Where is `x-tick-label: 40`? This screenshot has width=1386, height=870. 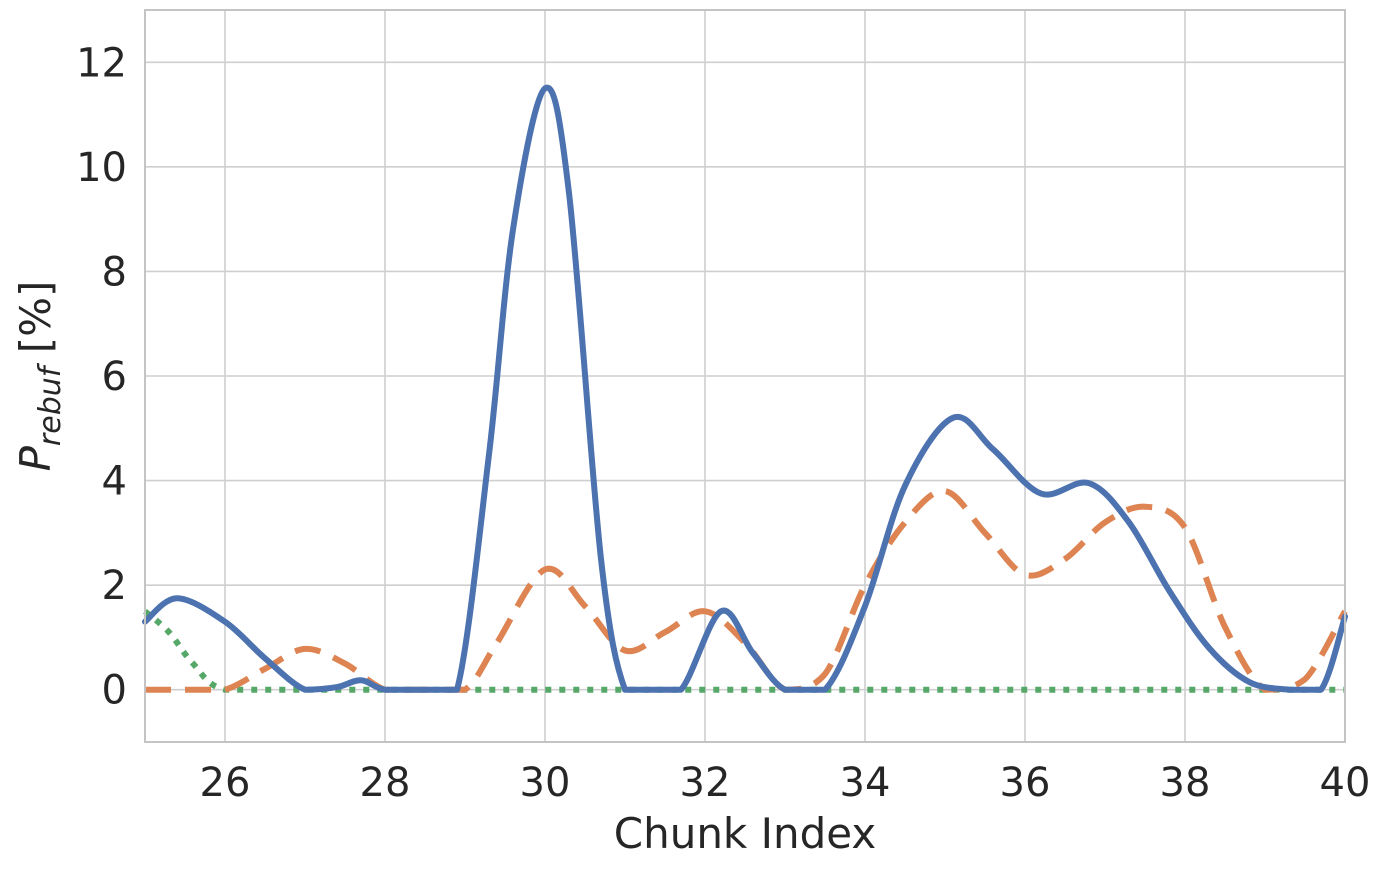 x-tick-label: 40 is located at coordinates (1345, 783).